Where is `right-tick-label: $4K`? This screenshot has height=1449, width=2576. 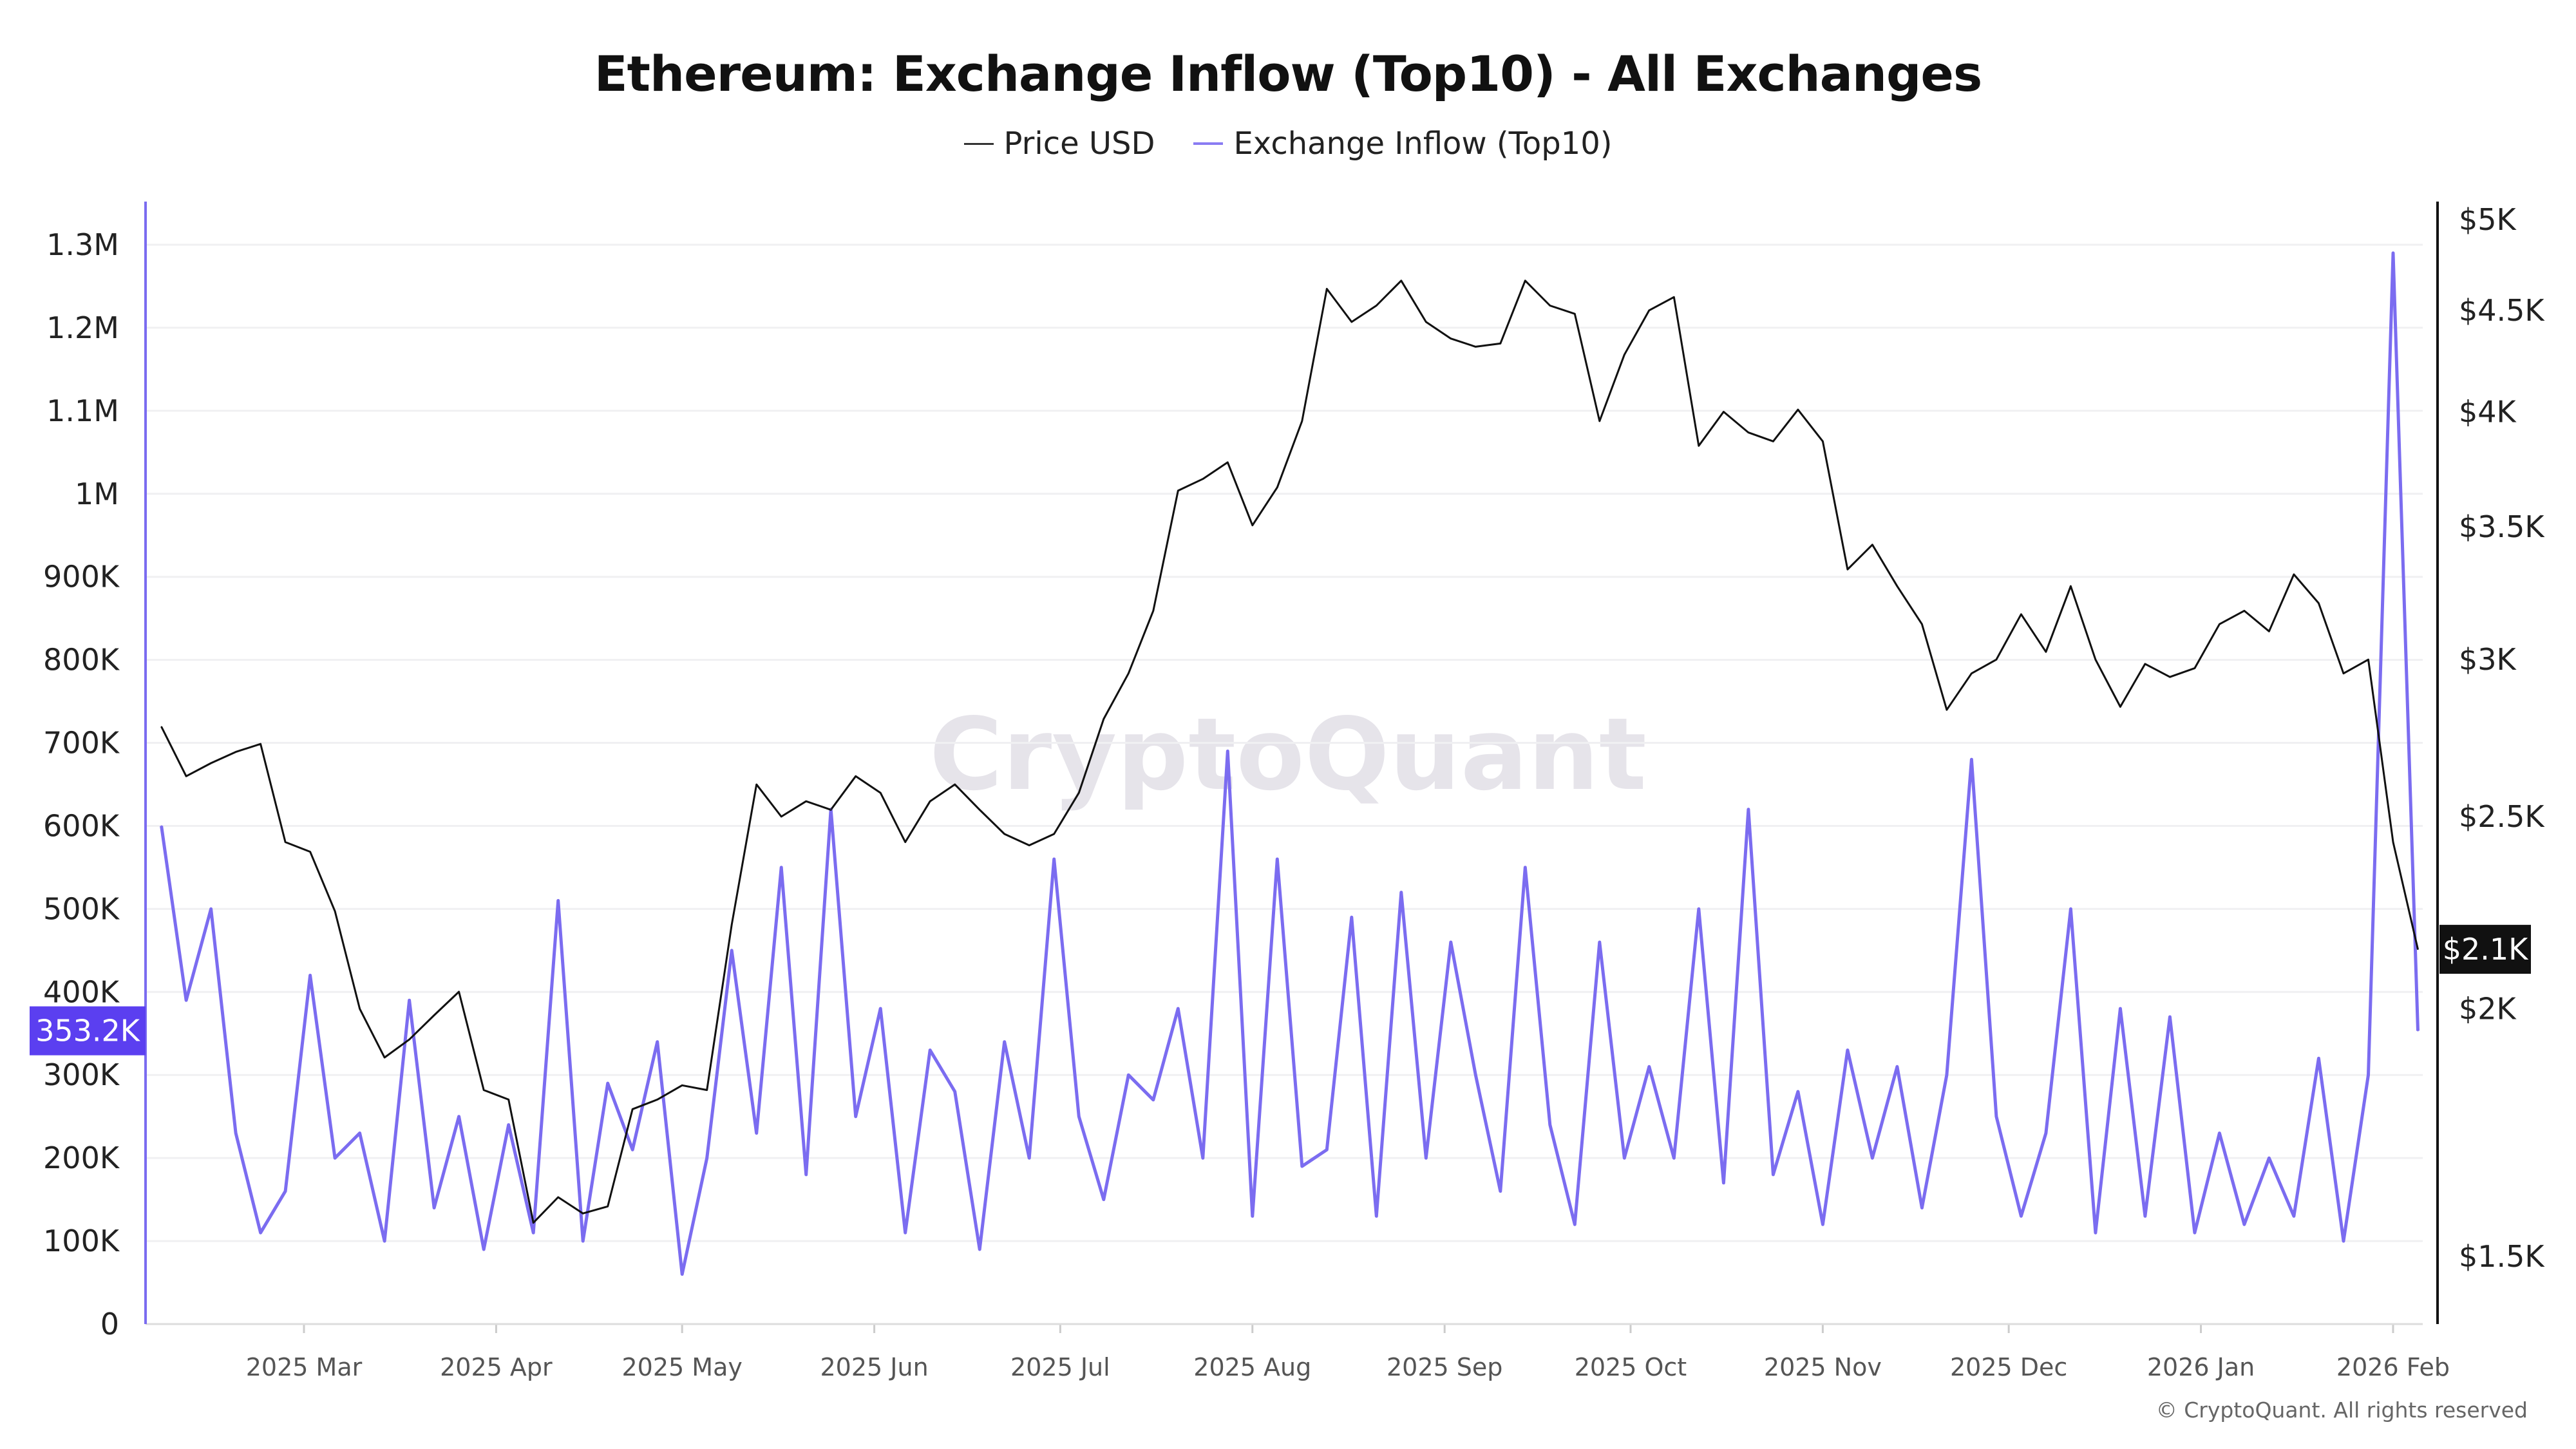
right-tick-label: $4K is located at coordinates (2488, 412).